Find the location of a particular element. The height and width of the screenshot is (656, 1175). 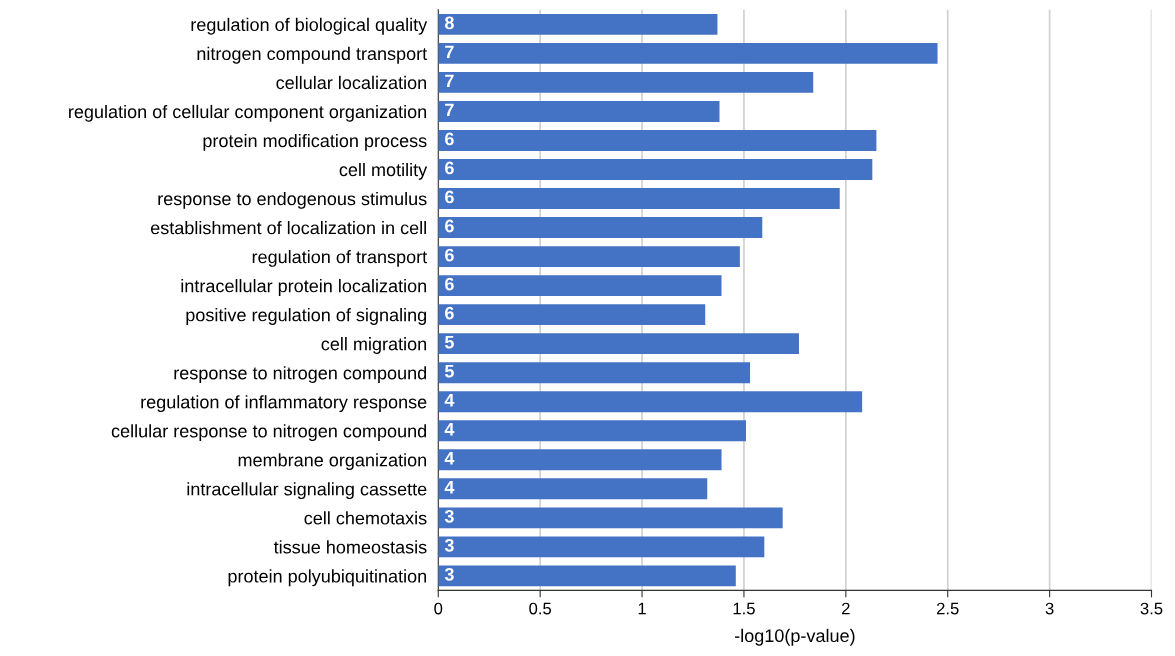

y-tick-label: cell chemotaxis is located at coordinates (365, 518).